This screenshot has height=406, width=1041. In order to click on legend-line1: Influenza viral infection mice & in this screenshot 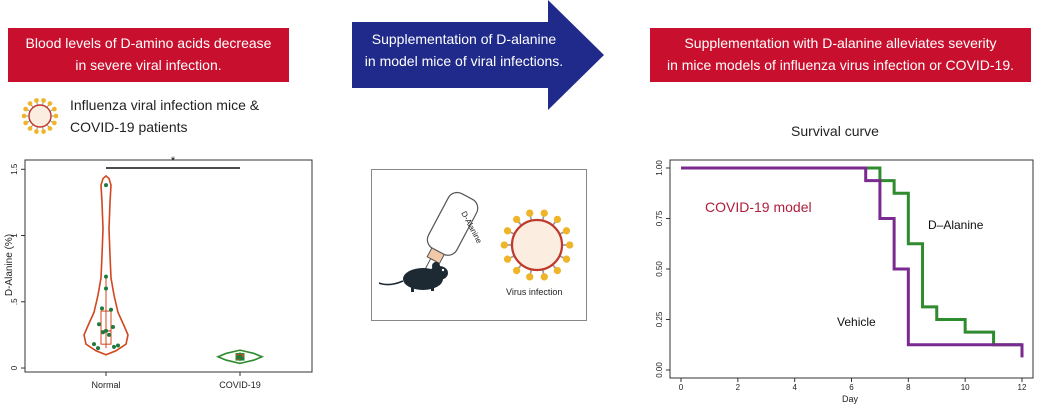, I will do `click(165, 105)`.